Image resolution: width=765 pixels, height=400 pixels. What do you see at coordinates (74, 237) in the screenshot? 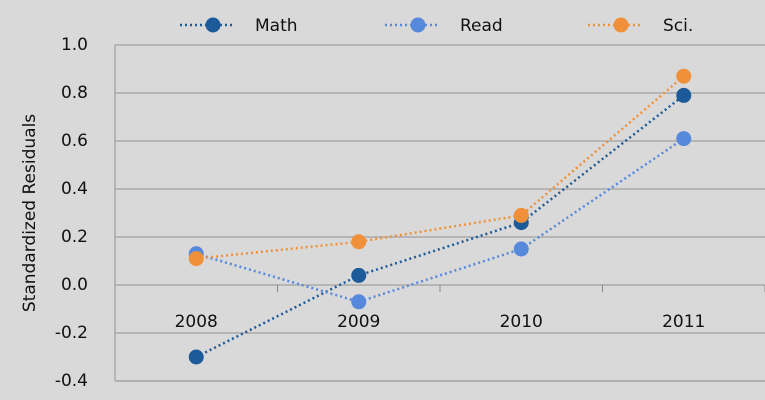
I see `y-tick-label: 0.2` at bounding box center [74, 237].